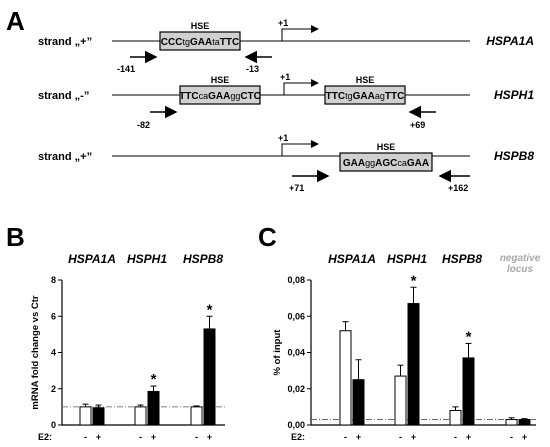 This screenshot has height=447, width=550. Describe the element at coordinates (267, 237) in the screenshot. I see `panel-label: C` at that location.